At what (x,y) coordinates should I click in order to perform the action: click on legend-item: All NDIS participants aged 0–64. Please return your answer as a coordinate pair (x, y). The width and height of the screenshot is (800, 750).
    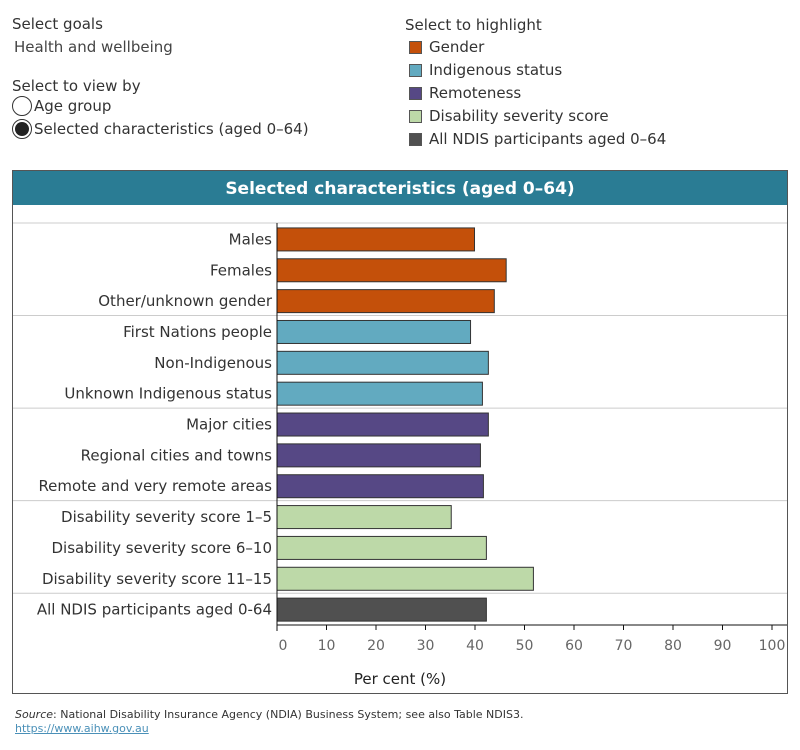
    Looking at the image, I should click on (537, 139).